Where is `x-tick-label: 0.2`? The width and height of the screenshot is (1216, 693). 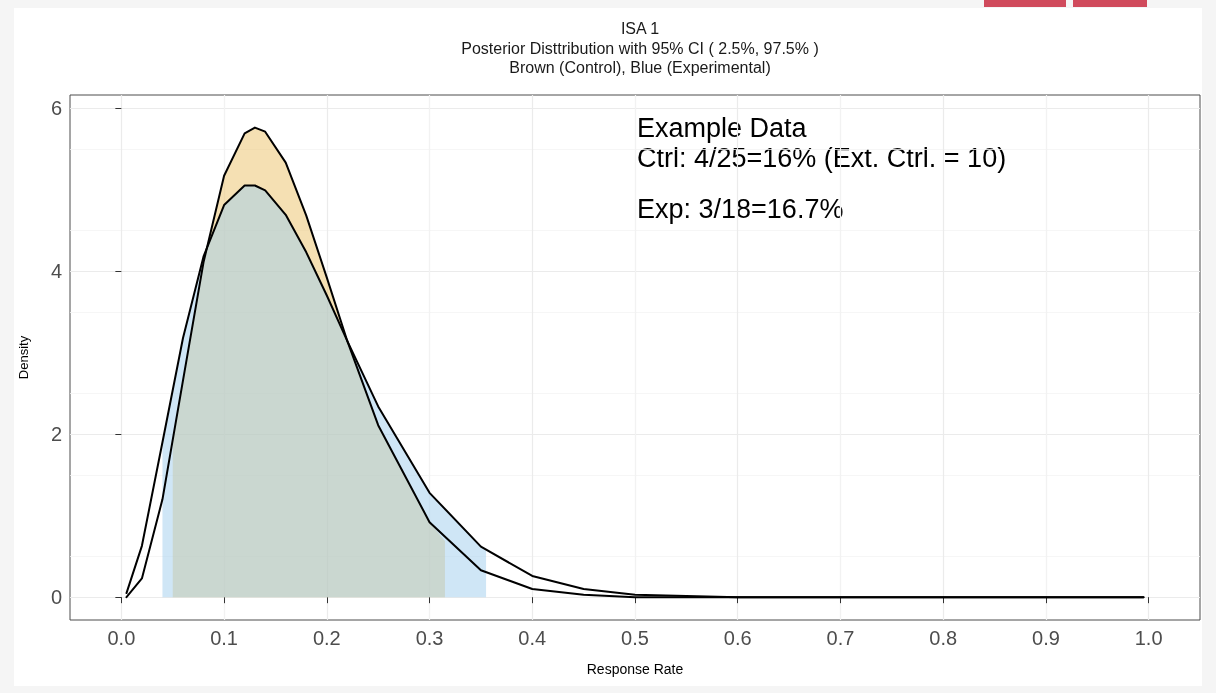 x-tick-label: 0.2 is located at coordinates (326, 638).